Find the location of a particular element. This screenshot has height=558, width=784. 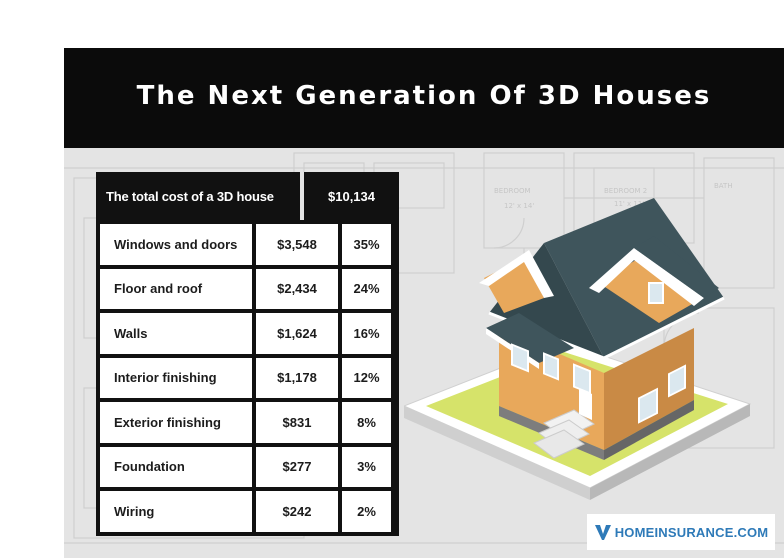

row-percent: 2% is located at coordinates (366, 511).